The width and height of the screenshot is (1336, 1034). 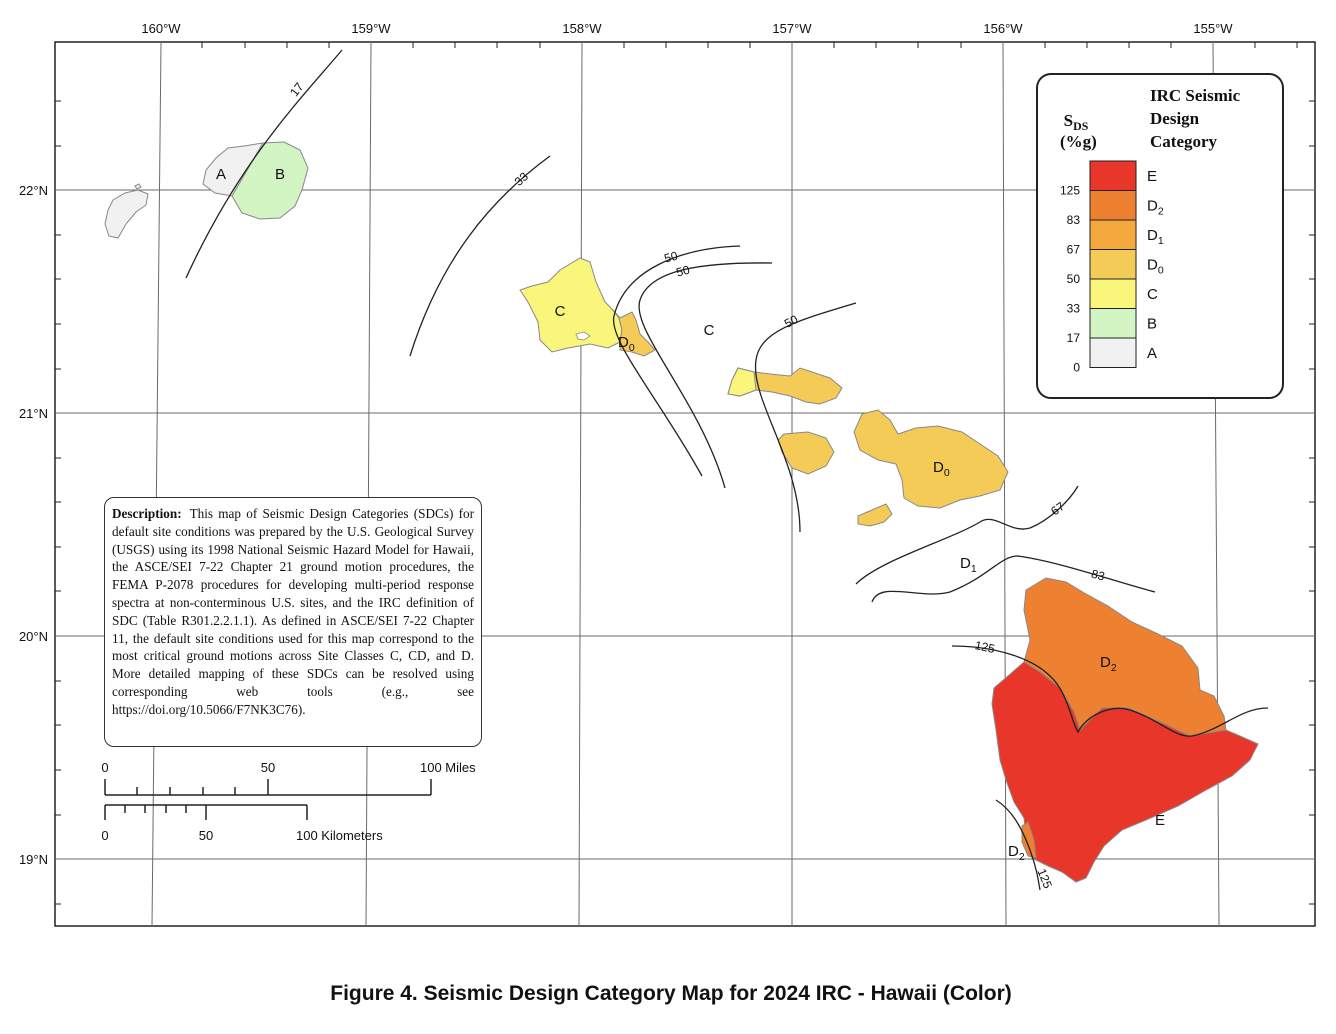 I want to click on legend-swatch-d0, so click(x=1113, y=264).